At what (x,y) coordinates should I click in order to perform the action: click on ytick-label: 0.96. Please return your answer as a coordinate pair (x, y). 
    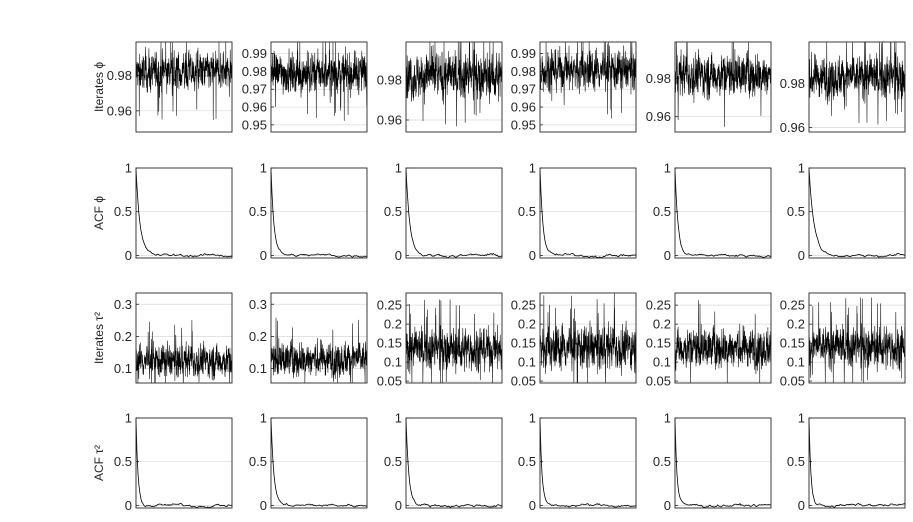
    Looking at the image, I should click on (119, 110).